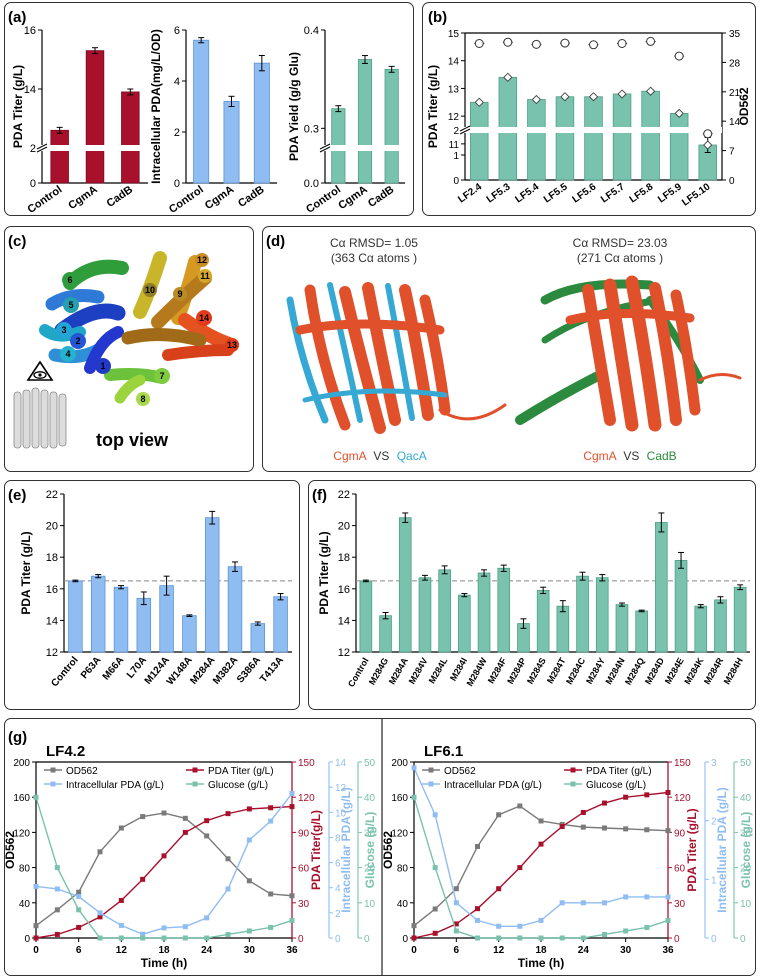 This screenshot has width=760, height=979. Describe the element at coordinates (499, 193) in the screenshot. I see `x-tick-label: LF5.3` at that location.